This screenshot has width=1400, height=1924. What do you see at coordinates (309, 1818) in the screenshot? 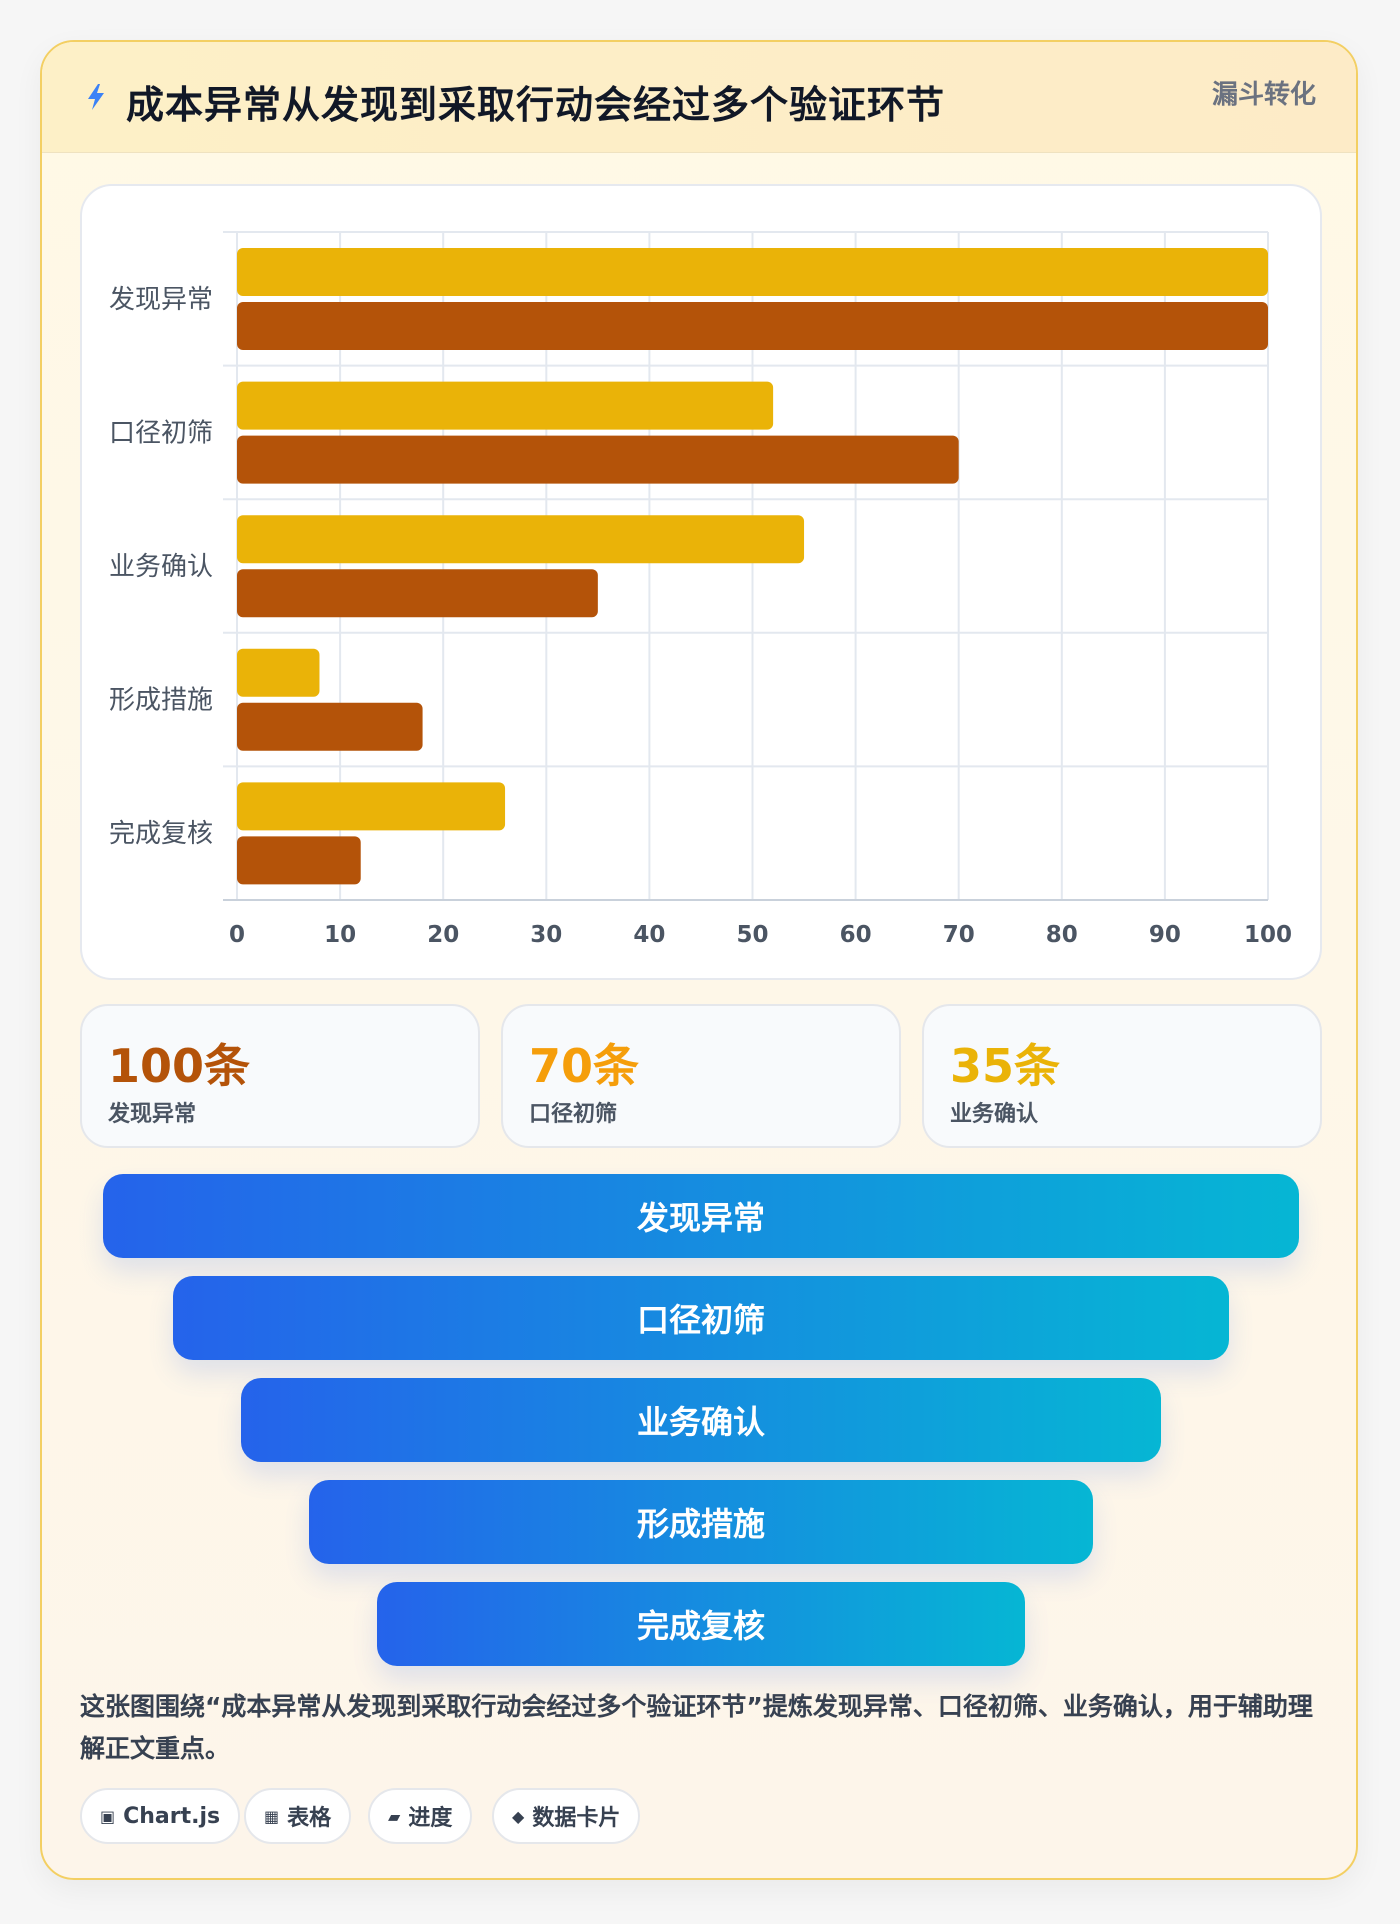
I see `chip-label: 表格` at bounding box center [309, 1818].